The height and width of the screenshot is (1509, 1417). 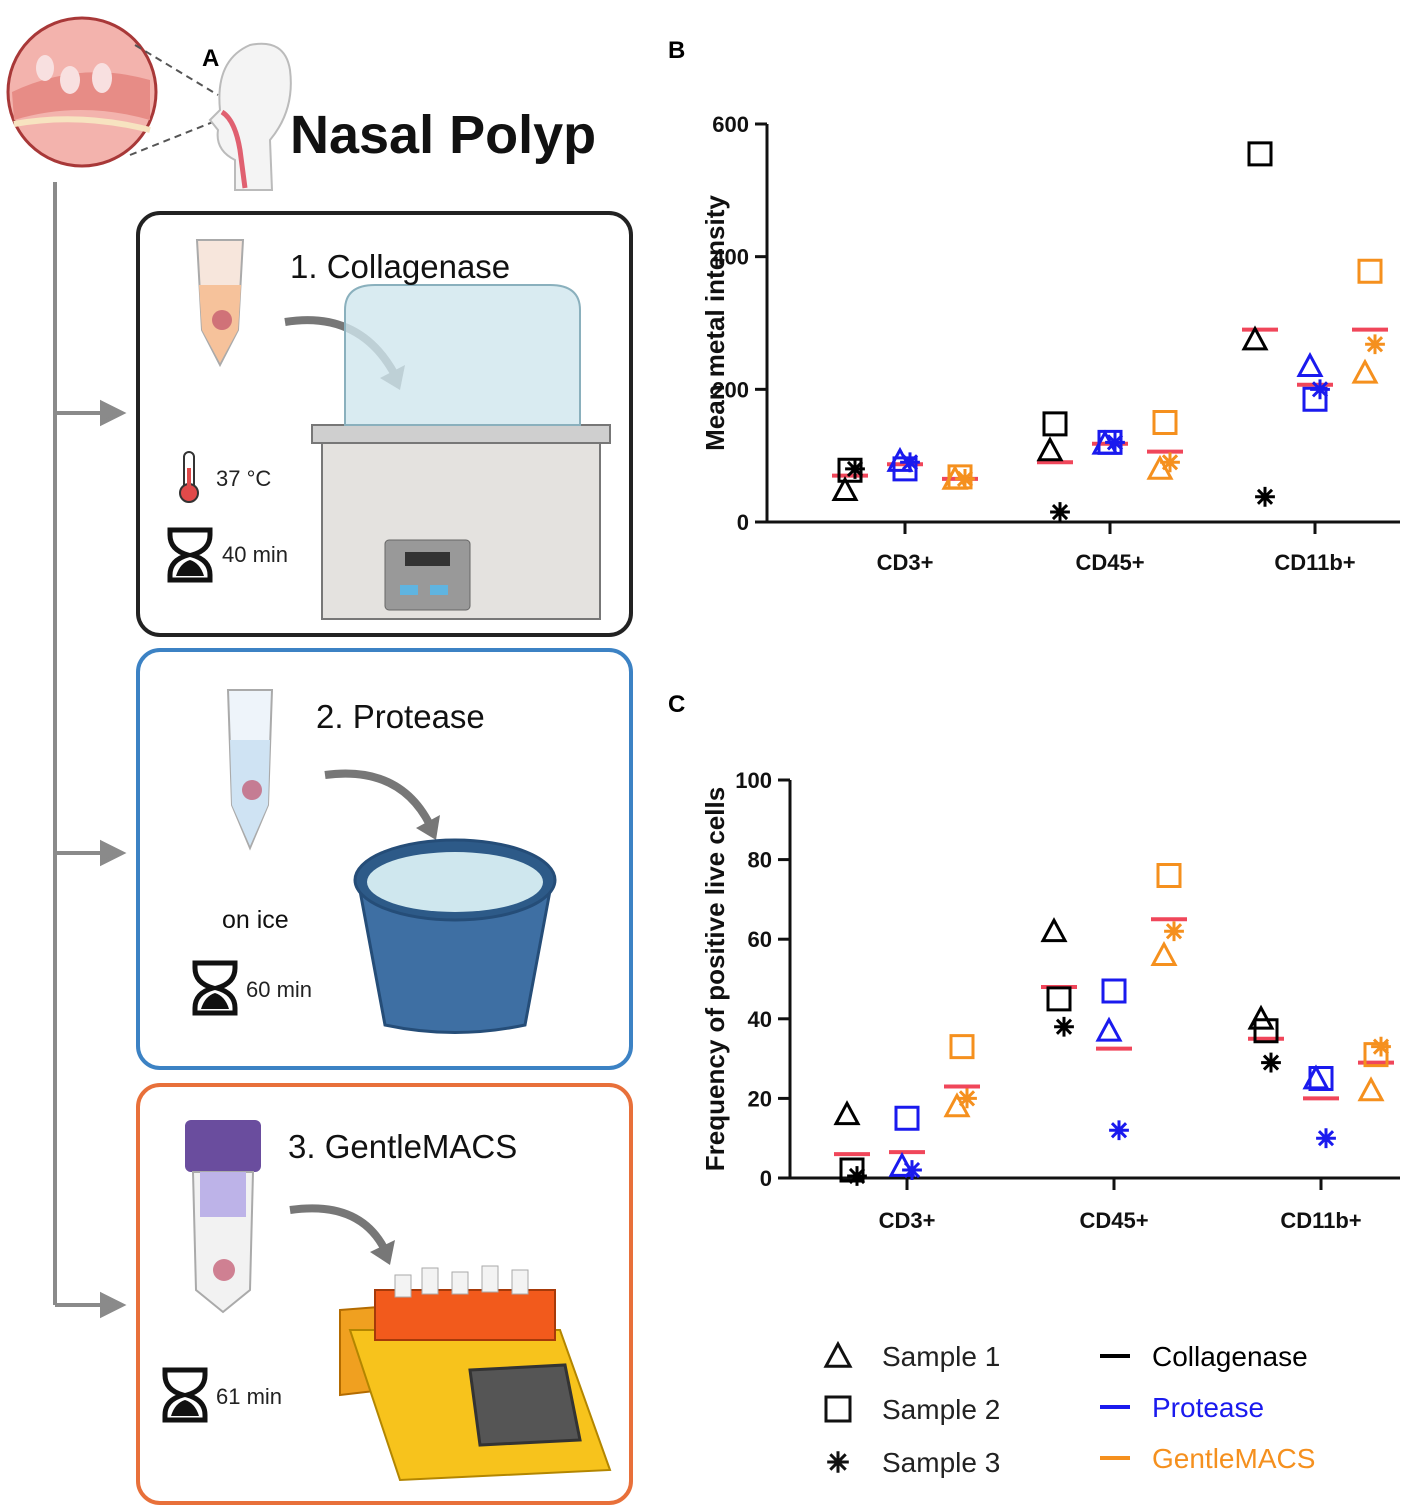 What do you see at coordinates (676, 50) in the screenshot?
I see `panel-label: B` at bounding box center [676, 50].